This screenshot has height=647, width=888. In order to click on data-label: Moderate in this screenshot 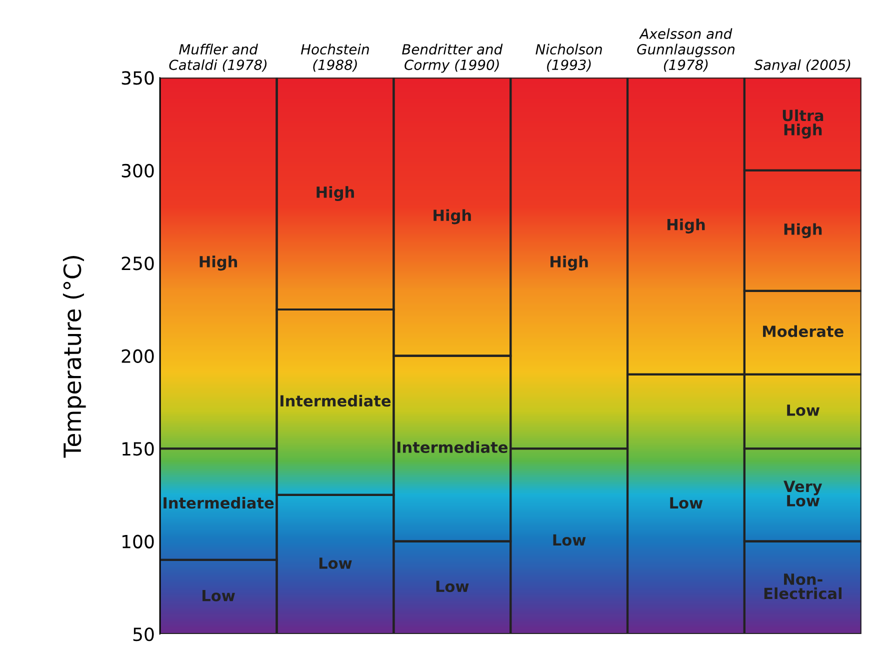, I will do `click(803, 331)`.